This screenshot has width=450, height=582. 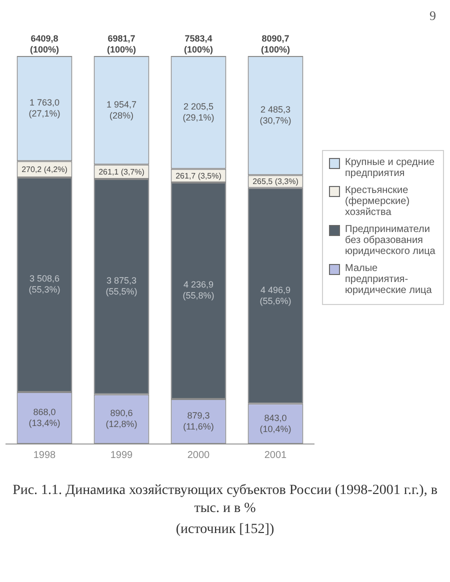 I want to click on total-label: 7583,4 (100%), so click(x=199, y=43).